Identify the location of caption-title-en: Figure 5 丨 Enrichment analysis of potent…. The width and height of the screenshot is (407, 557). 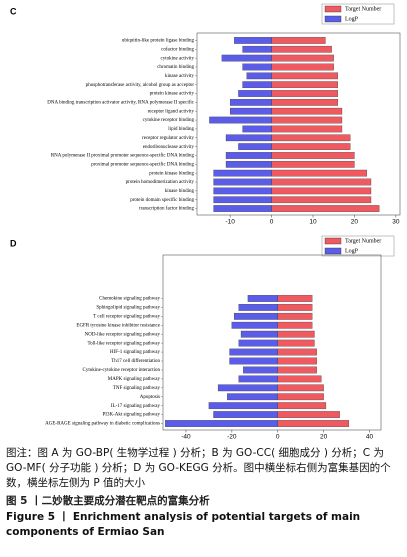
(183, 524).